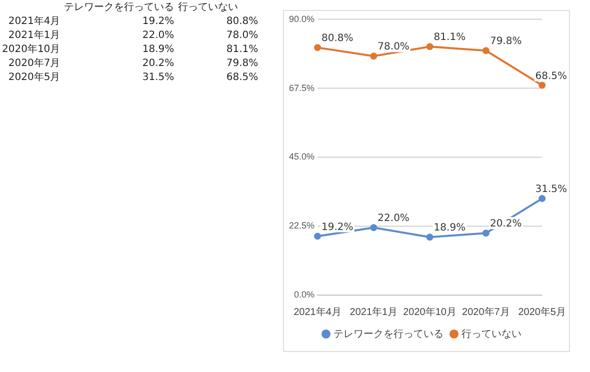 The image size is (590, 372). Describe the element at coordinates (158, 49) in the screenshot. I see `text: 18.9%` at that location.